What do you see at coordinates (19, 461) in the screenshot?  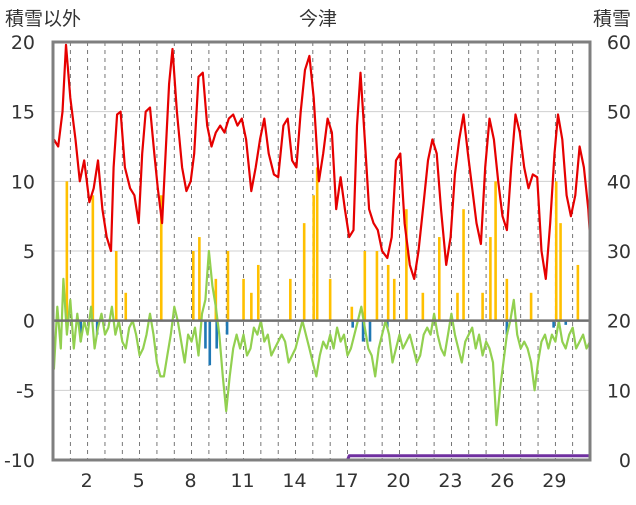 I see `left-tick-label: -10` at bounding box center [19, 461].